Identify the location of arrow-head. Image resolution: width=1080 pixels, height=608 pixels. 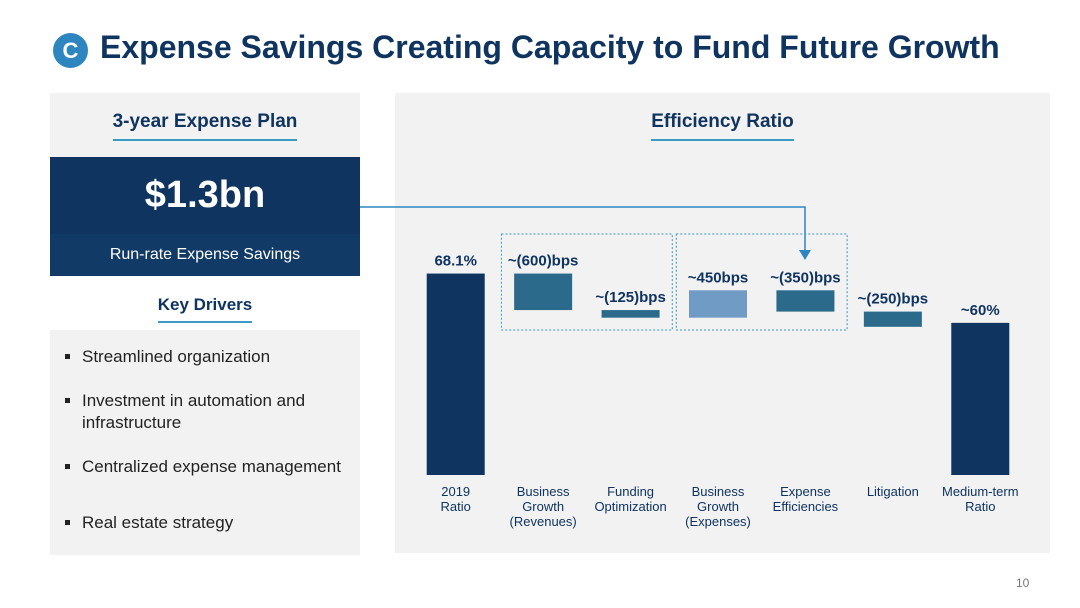
(805, 255).